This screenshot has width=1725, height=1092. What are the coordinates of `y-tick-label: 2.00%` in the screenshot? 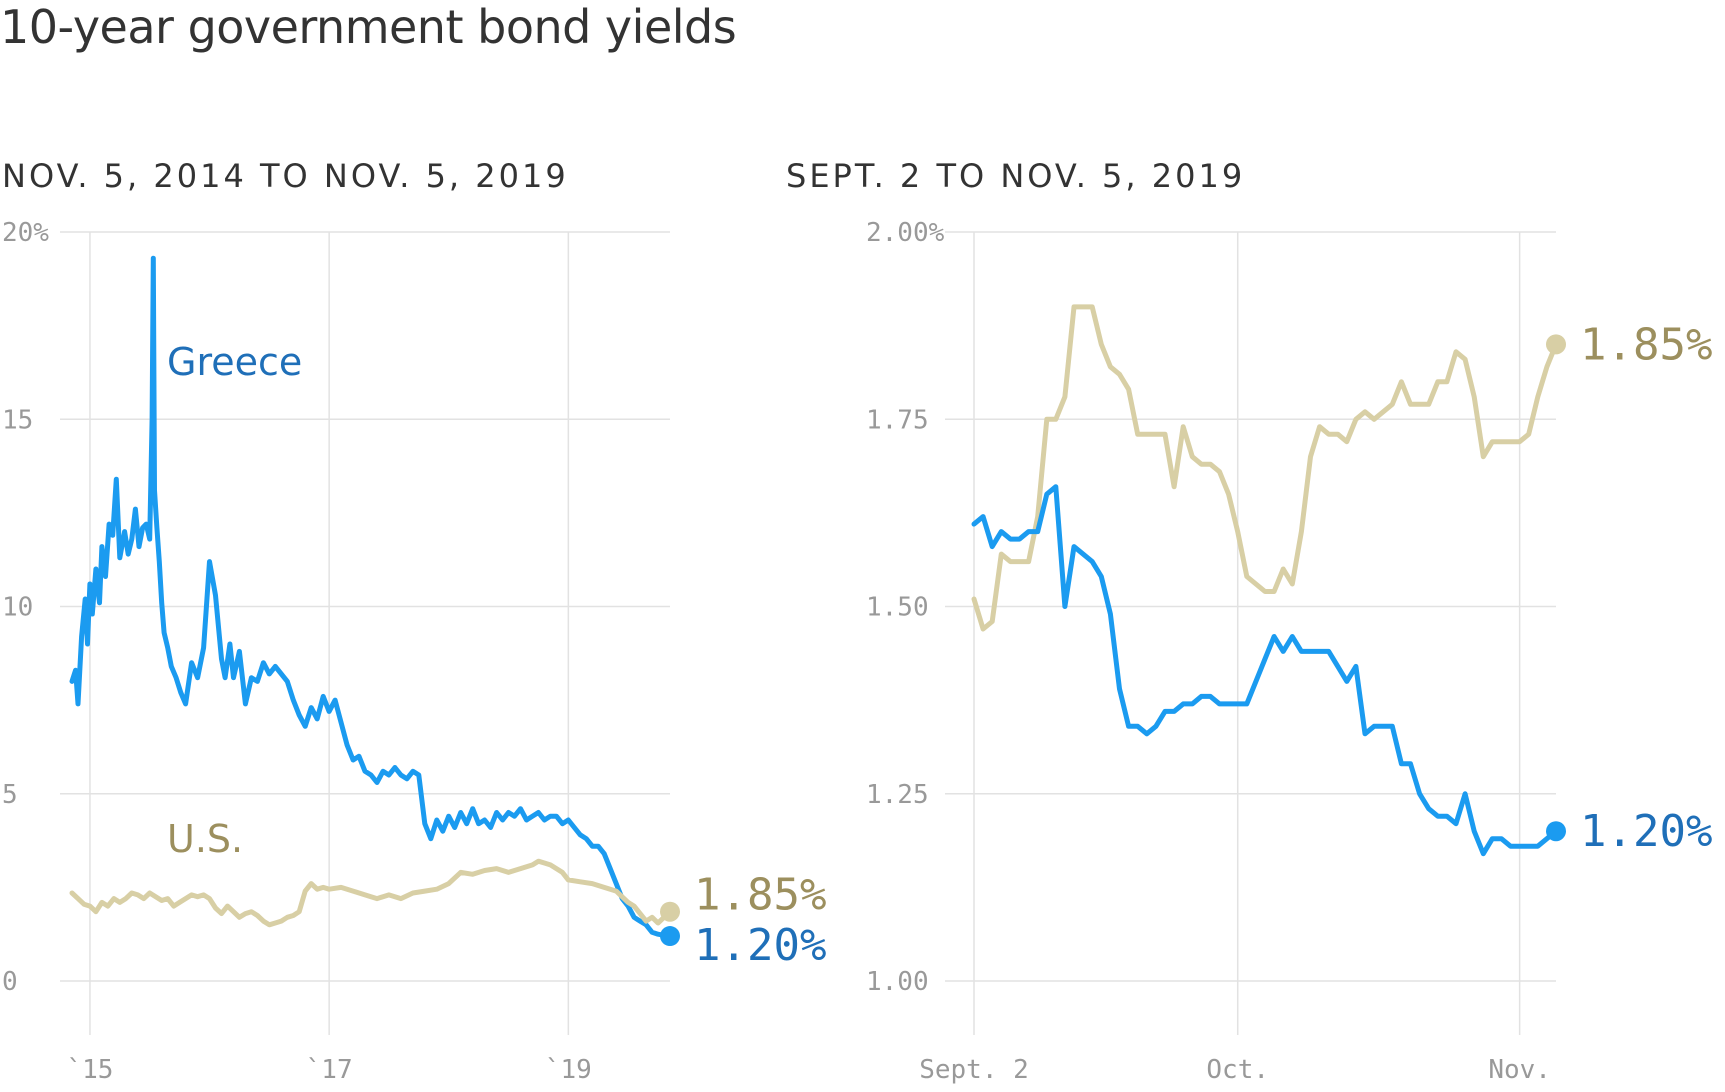 It's located at (905, 233).